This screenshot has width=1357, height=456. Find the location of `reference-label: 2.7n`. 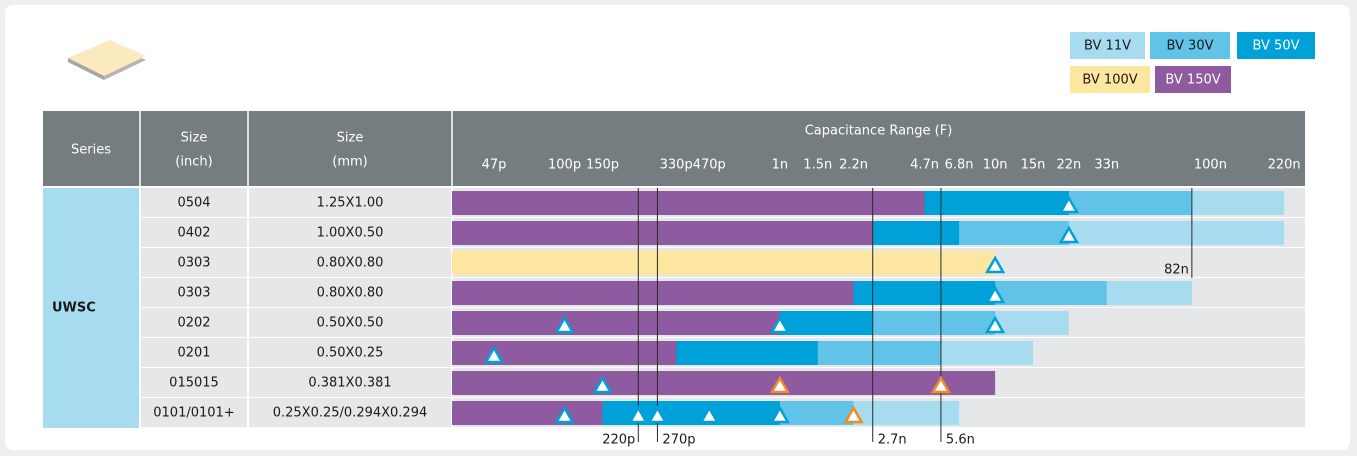

reference-label: 2.7n is located at coordinates (892, 440).